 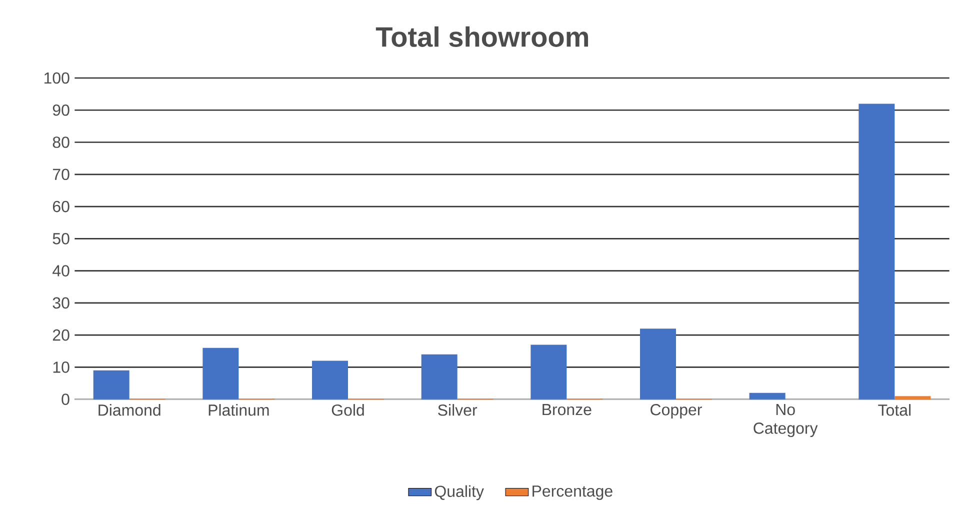 I want to click on y-tick-label: 20, so click(x=61, y=335).